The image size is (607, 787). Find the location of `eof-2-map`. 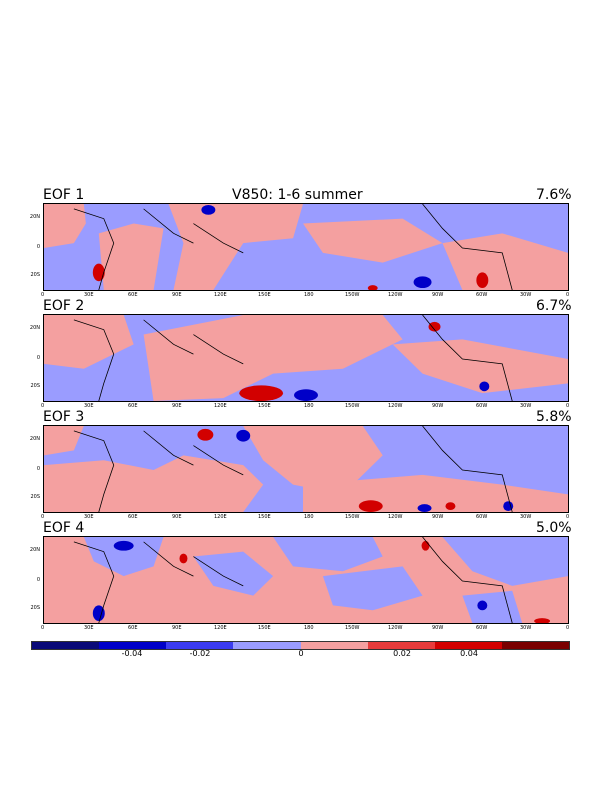

eof-2-map is located at coordinates (306, 358).